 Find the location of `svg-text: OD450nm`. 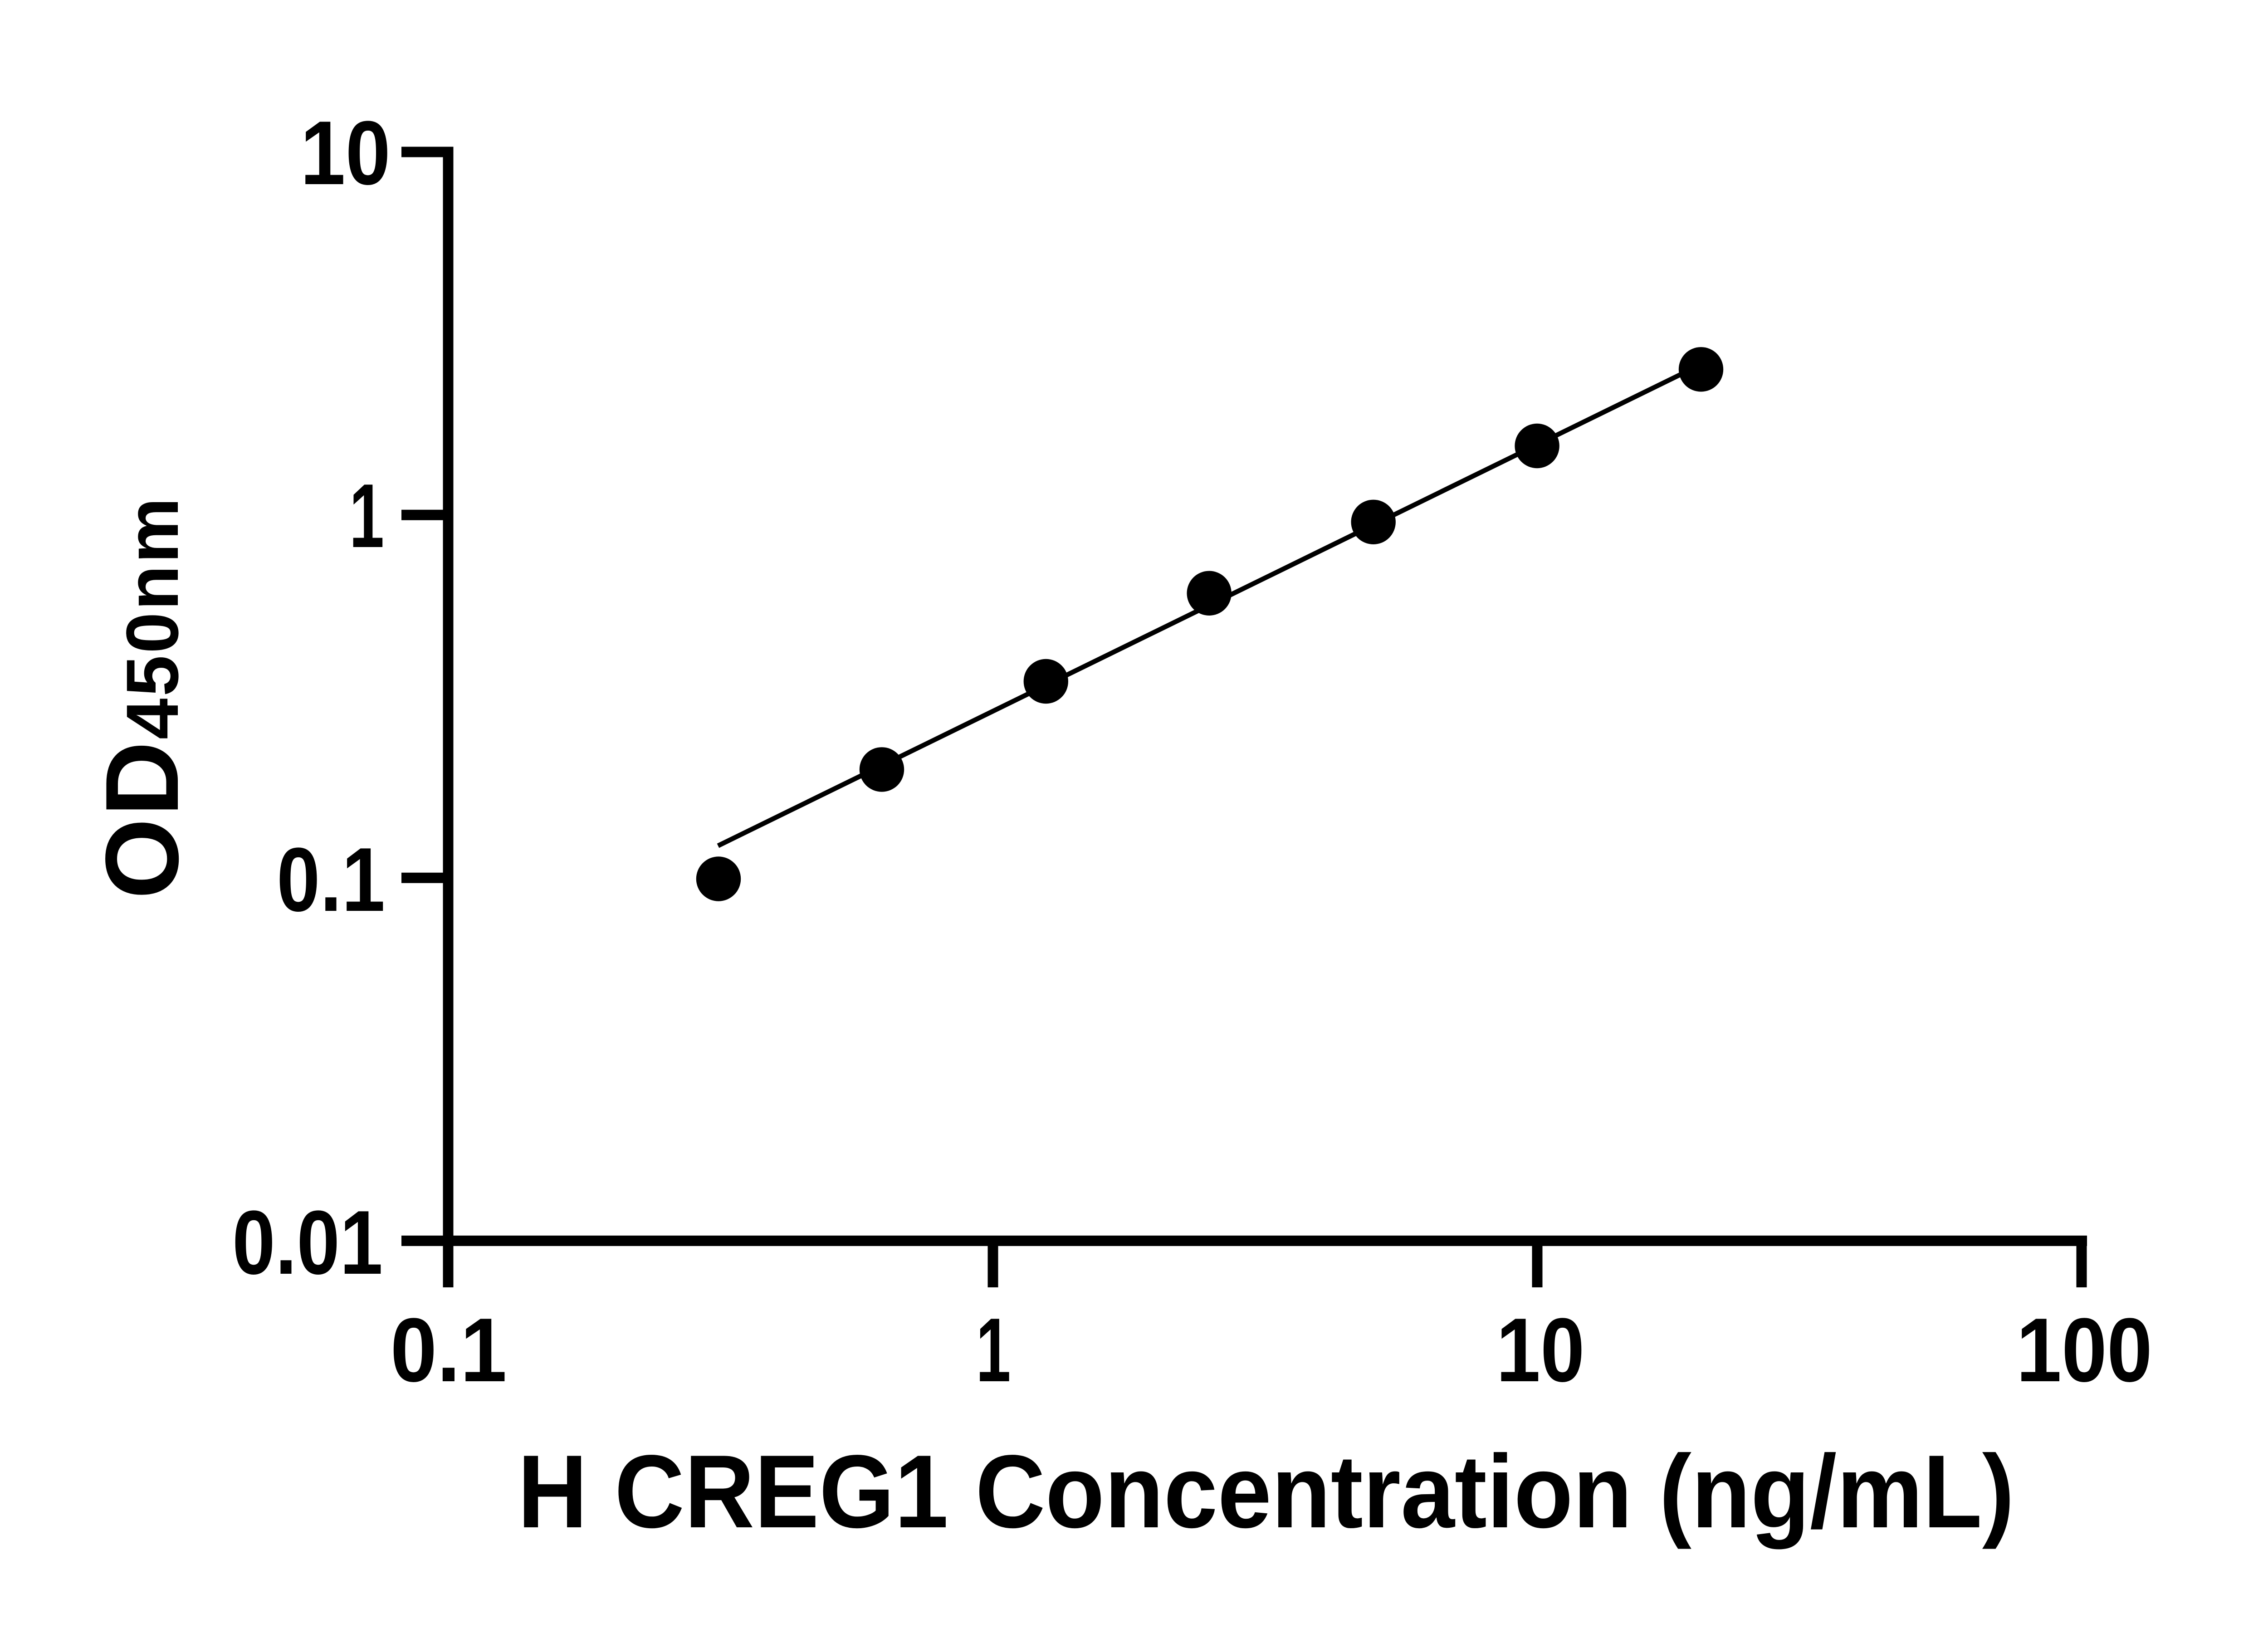

svg-text: OD450nm is located at coordinates (142, 697).